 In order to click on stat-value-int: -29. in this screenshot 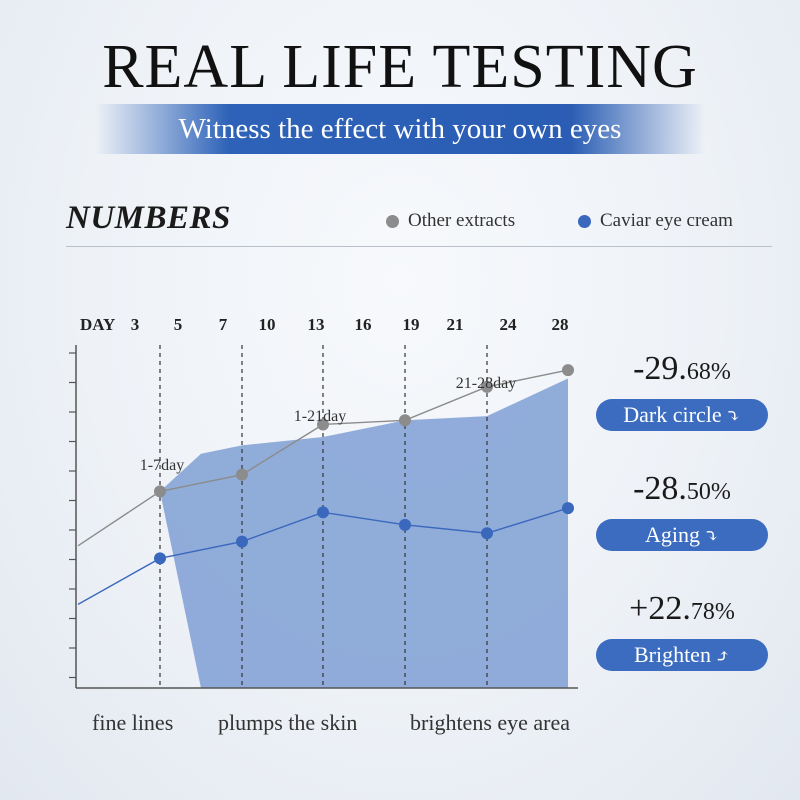, I will do `click(660, 368)`.